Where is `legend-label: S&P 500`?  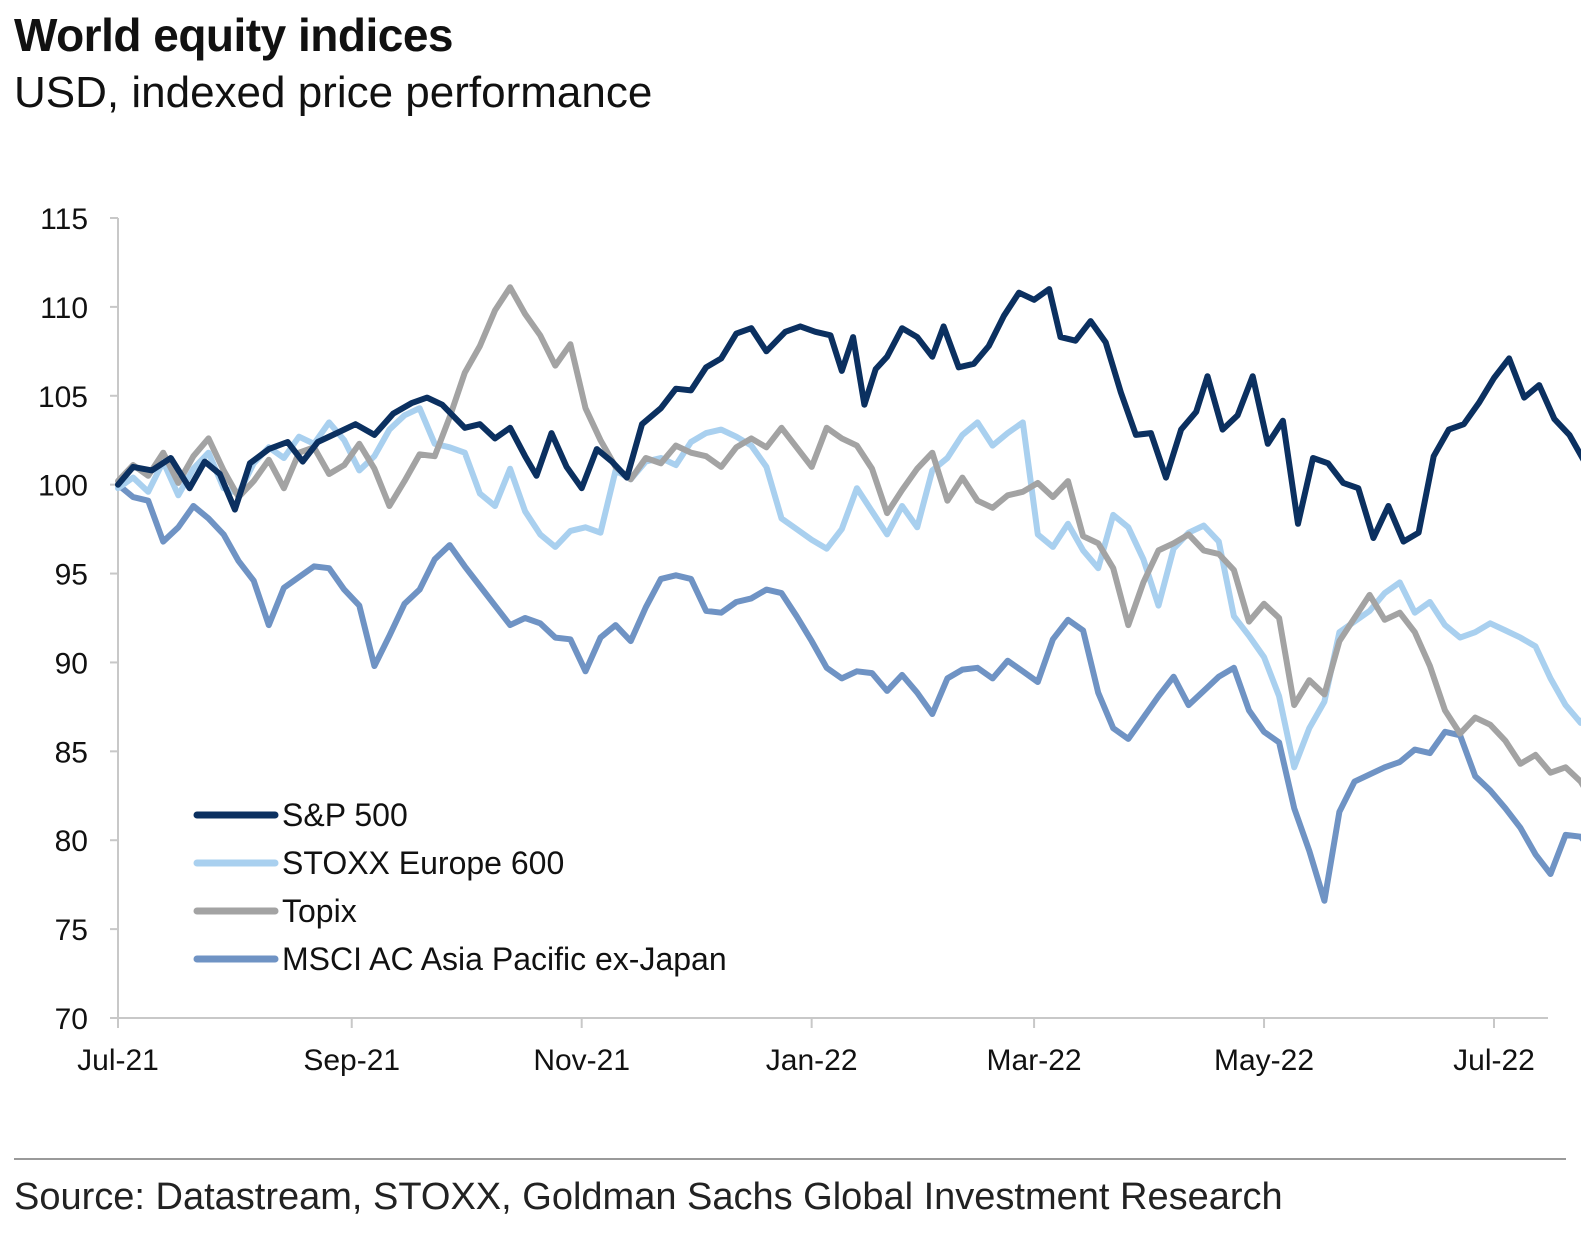
legend-label: S&P 500 is located at coordinates (345, 815).